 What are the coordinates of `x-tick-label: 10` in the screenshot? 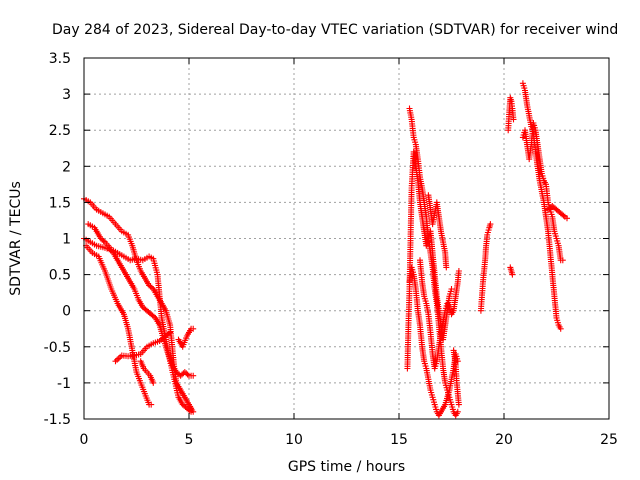 It's located at (294, 440).